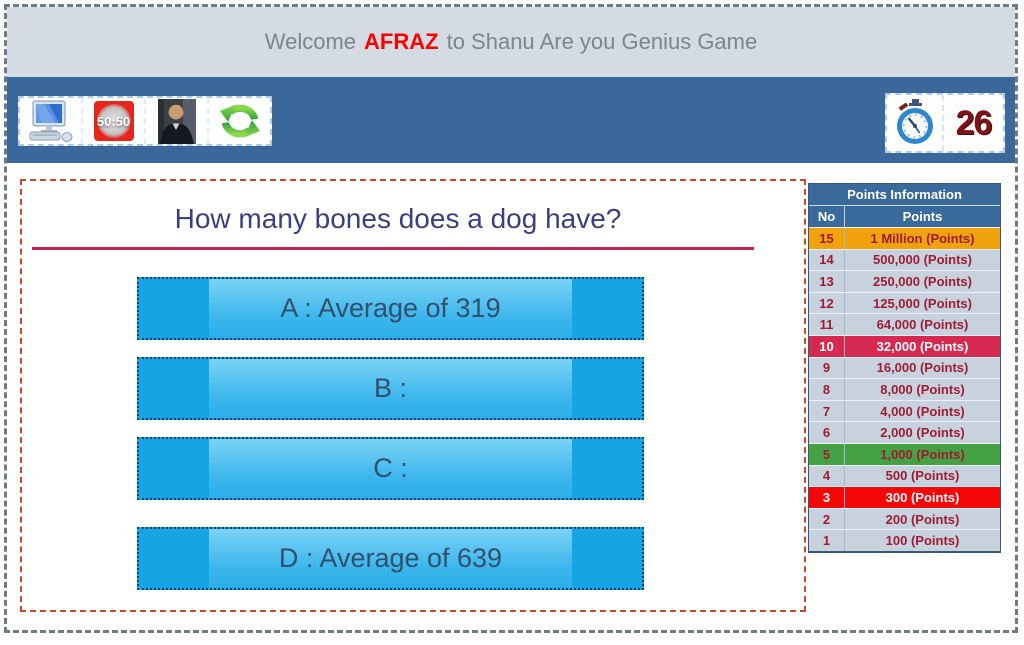 This screenshot has width=1024, height=645. What do you see at coordinates (310, 41) in the screenshot?
I see `welcome-prefix: Welcome` at bounding box center [310, 41].